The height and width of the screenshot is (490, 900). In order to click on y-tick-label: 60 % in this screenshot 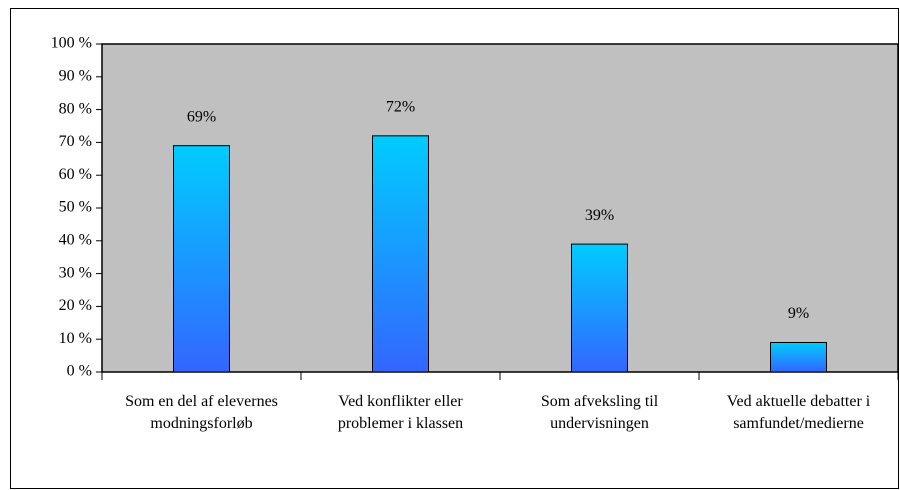, I will do `click(75, 174)`.